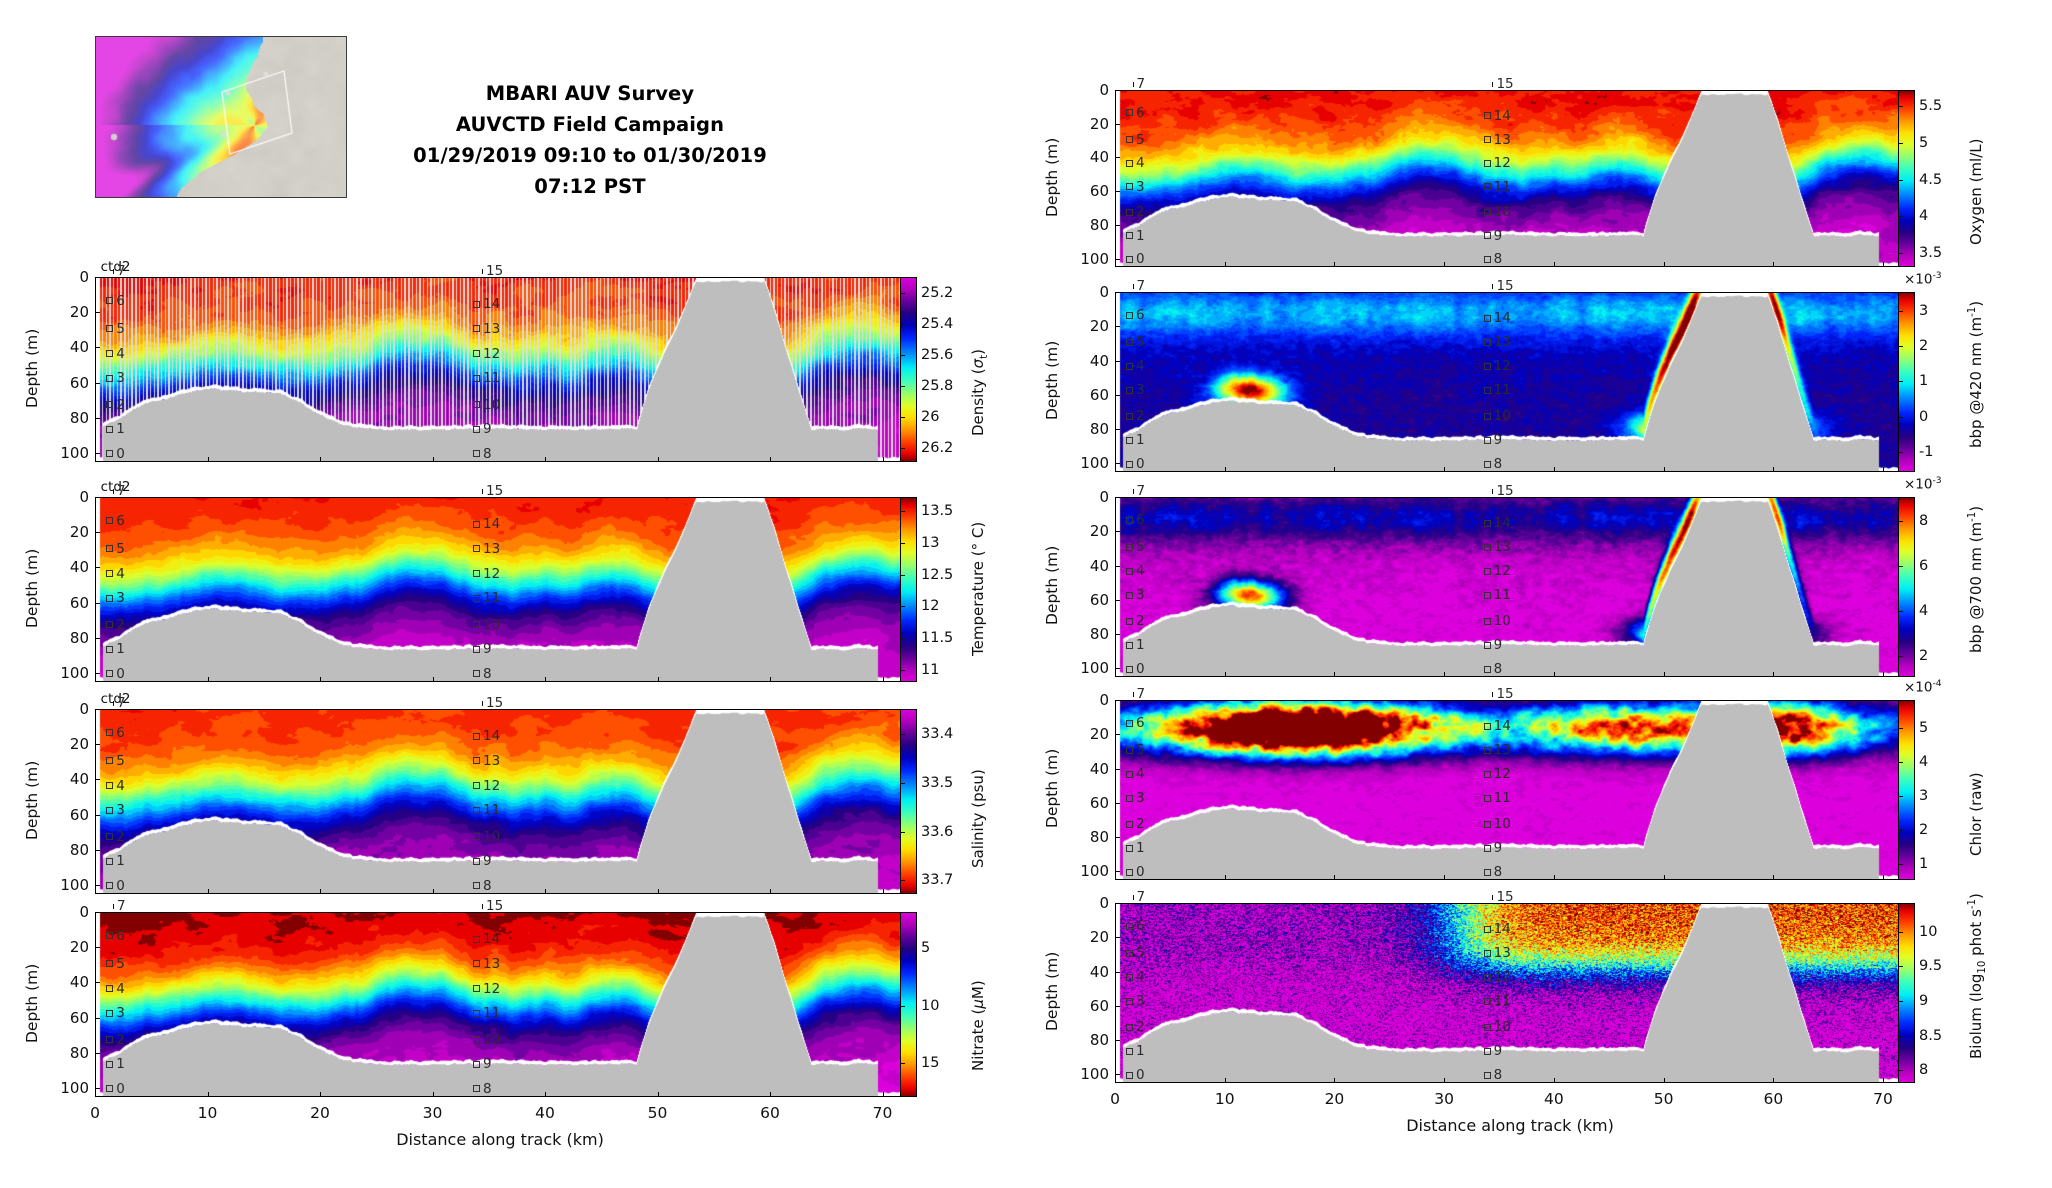 This screenshot has height=1188, width=2052. What do you see at coordinates (492, 703) in the screenshot?
I see `station-marker-salinity-15: 15` at bounding box center [492, 703].